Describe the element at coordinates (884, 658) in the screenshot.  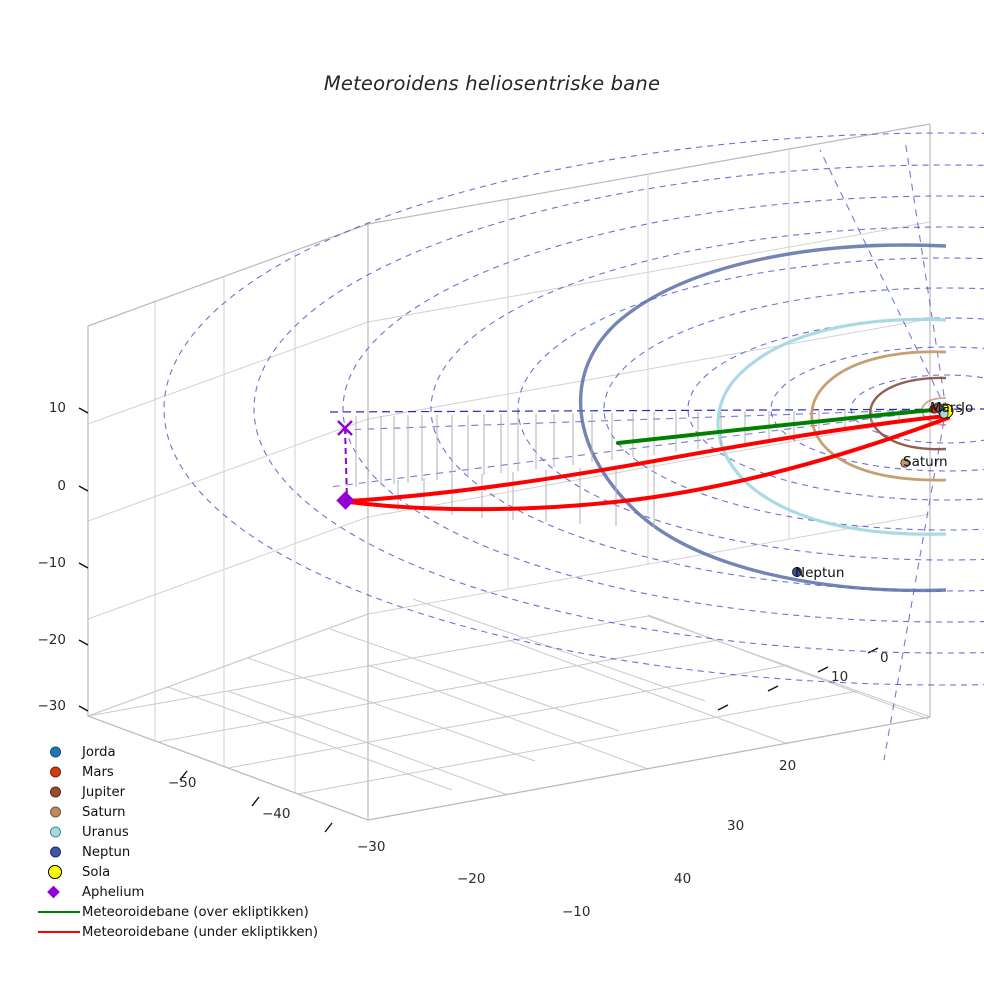
I see `y-tick-label-0: 0` at that location.